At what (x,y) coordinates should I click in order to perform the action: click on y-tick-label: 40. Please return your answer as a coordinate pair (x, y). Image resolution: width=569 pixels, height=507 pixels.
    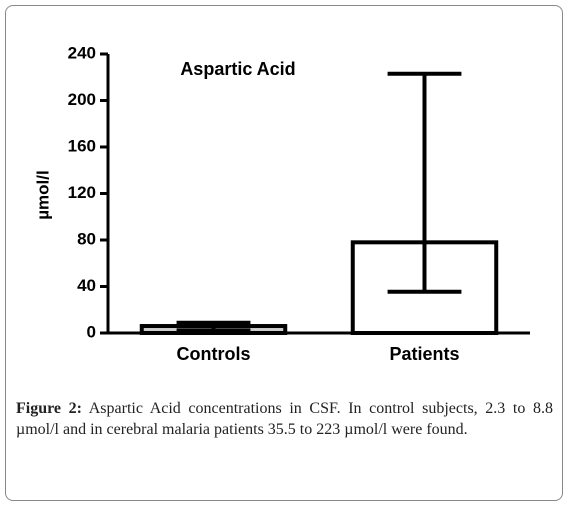
    Looking at the image, I should click on (86, 285).